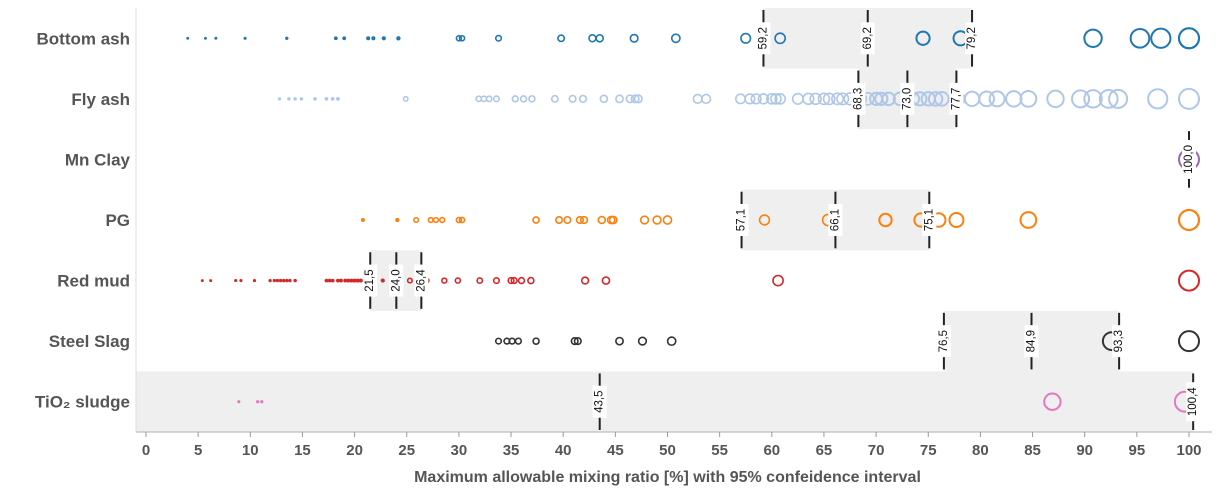 This screenshot has width=1219, height=488. Describe the element at coordinates (198, 450) in the screenshot. I see `x-tick-label: 5` at that location.